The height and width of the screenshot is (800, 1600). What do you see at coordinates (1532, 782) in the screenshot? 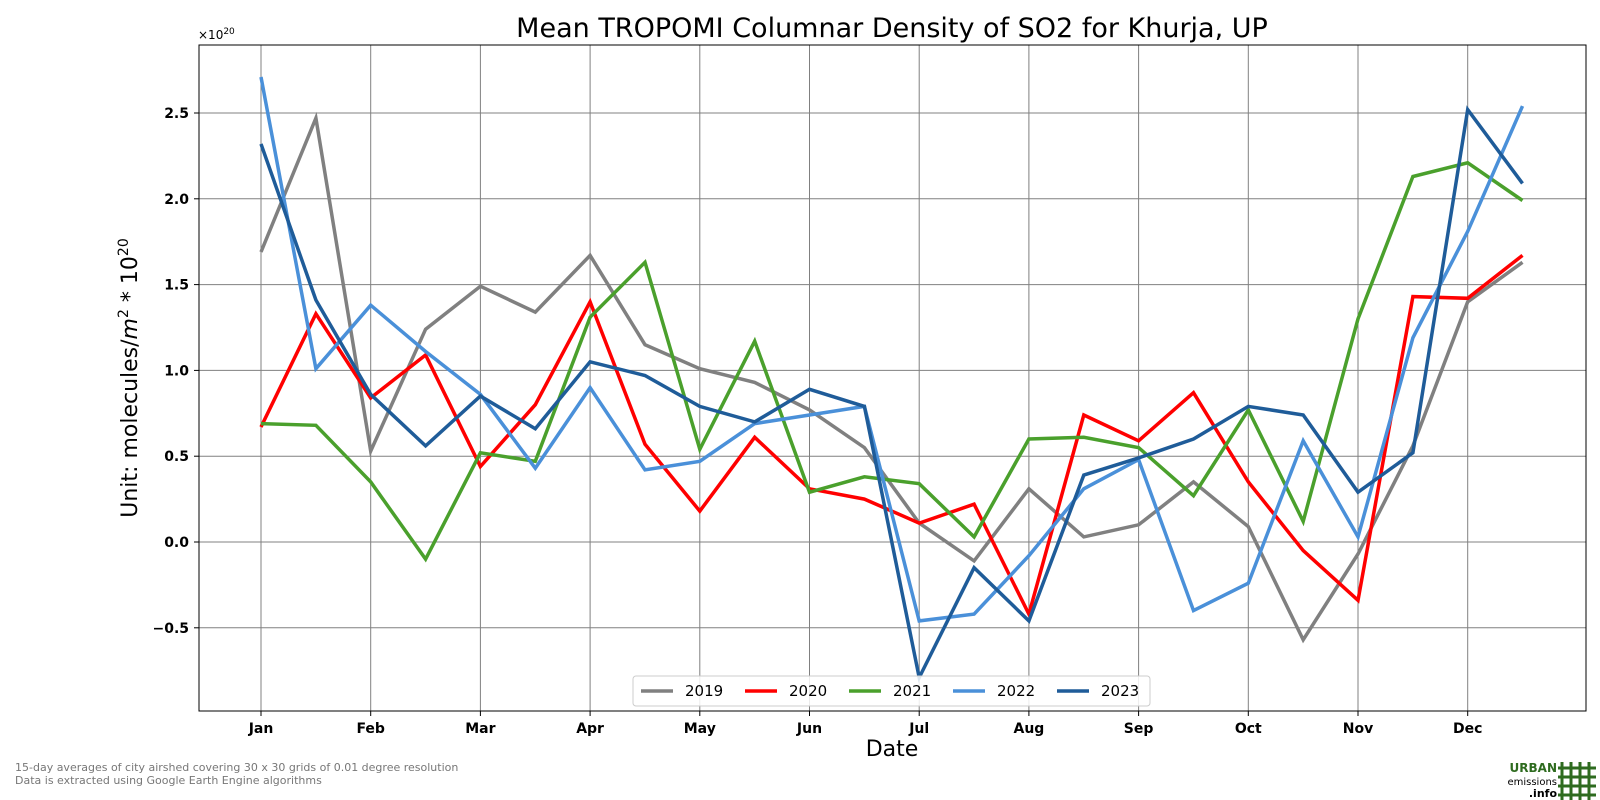
I see `logo-word-emissions: emissions` at bounding box center [1532, 782].